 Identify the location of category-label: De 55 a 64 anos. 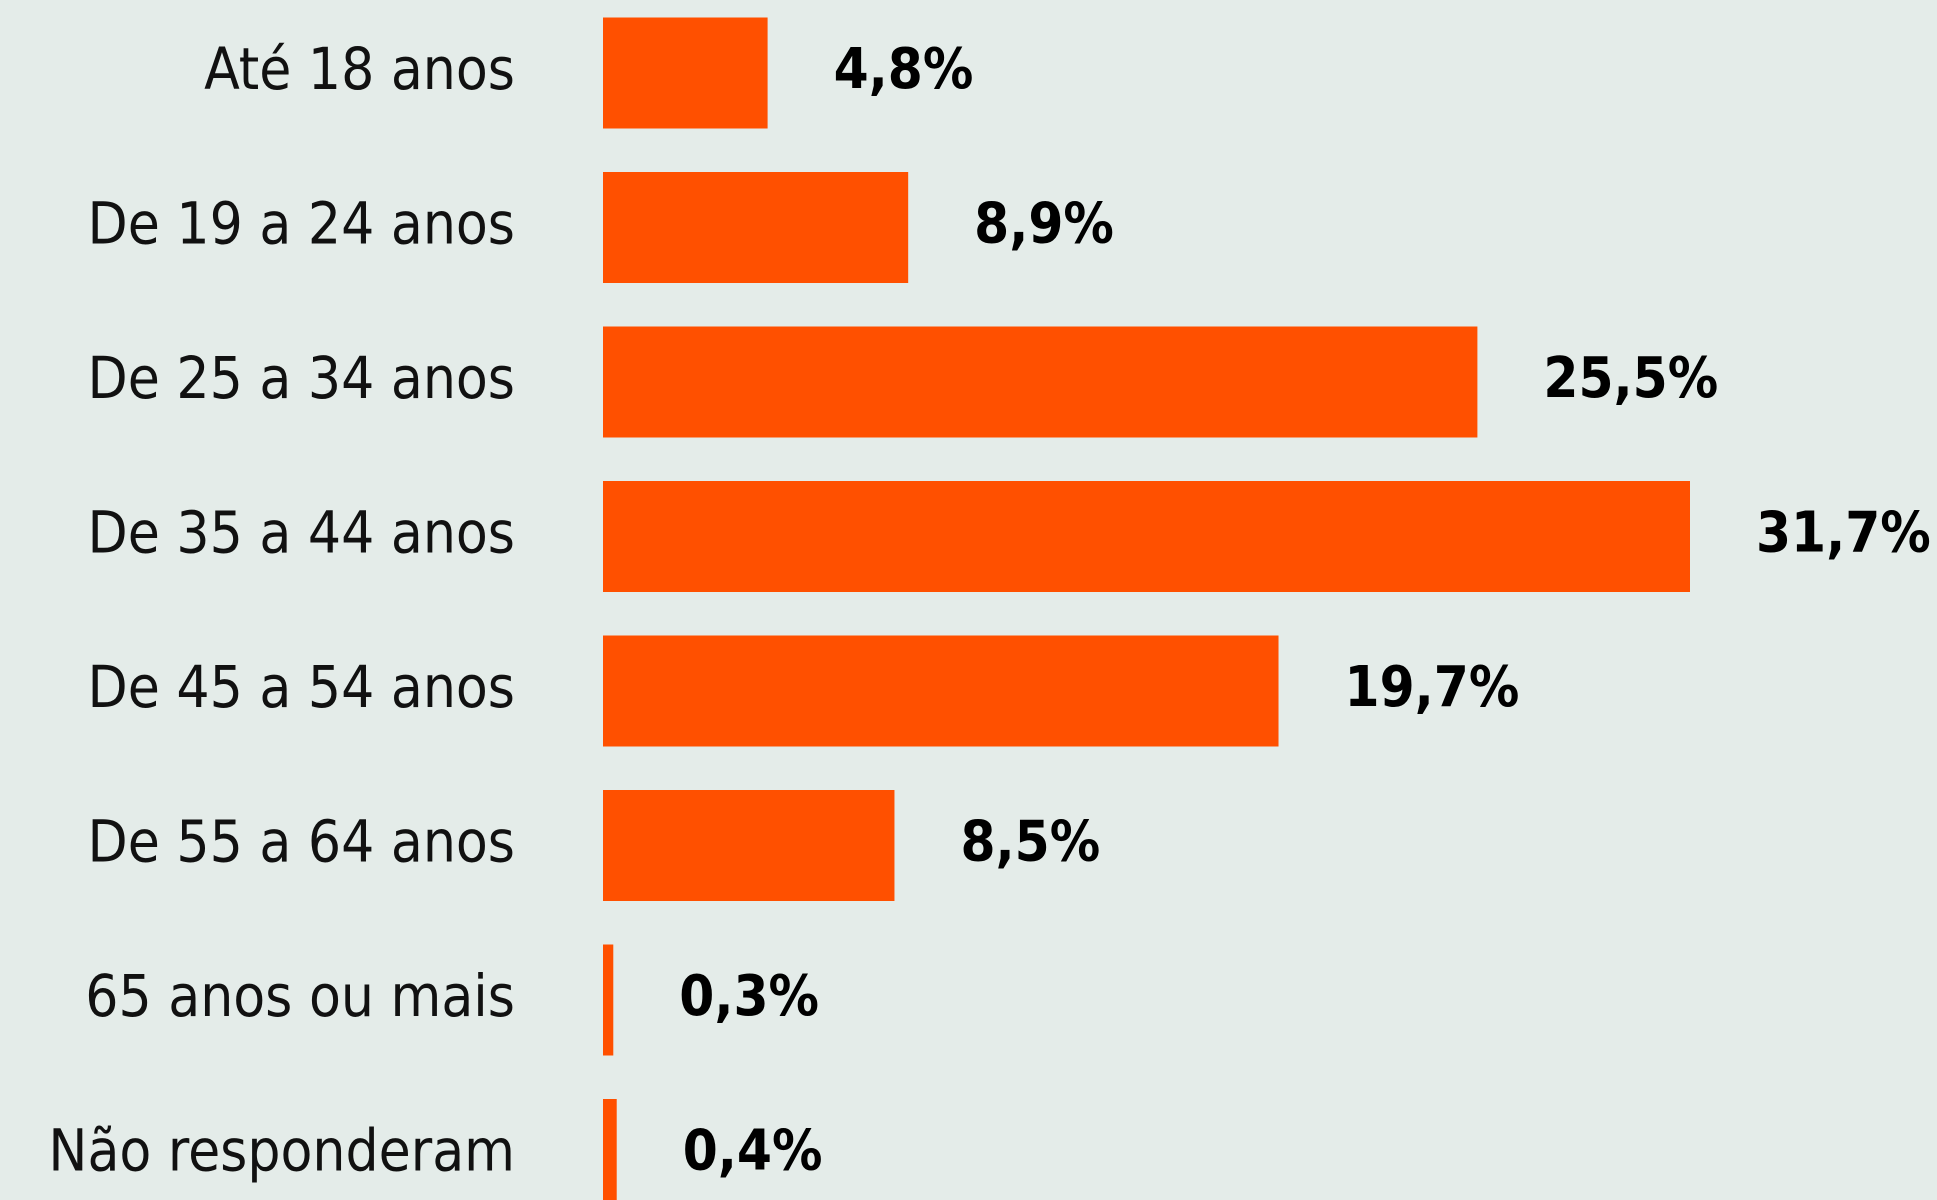
(301, 842).